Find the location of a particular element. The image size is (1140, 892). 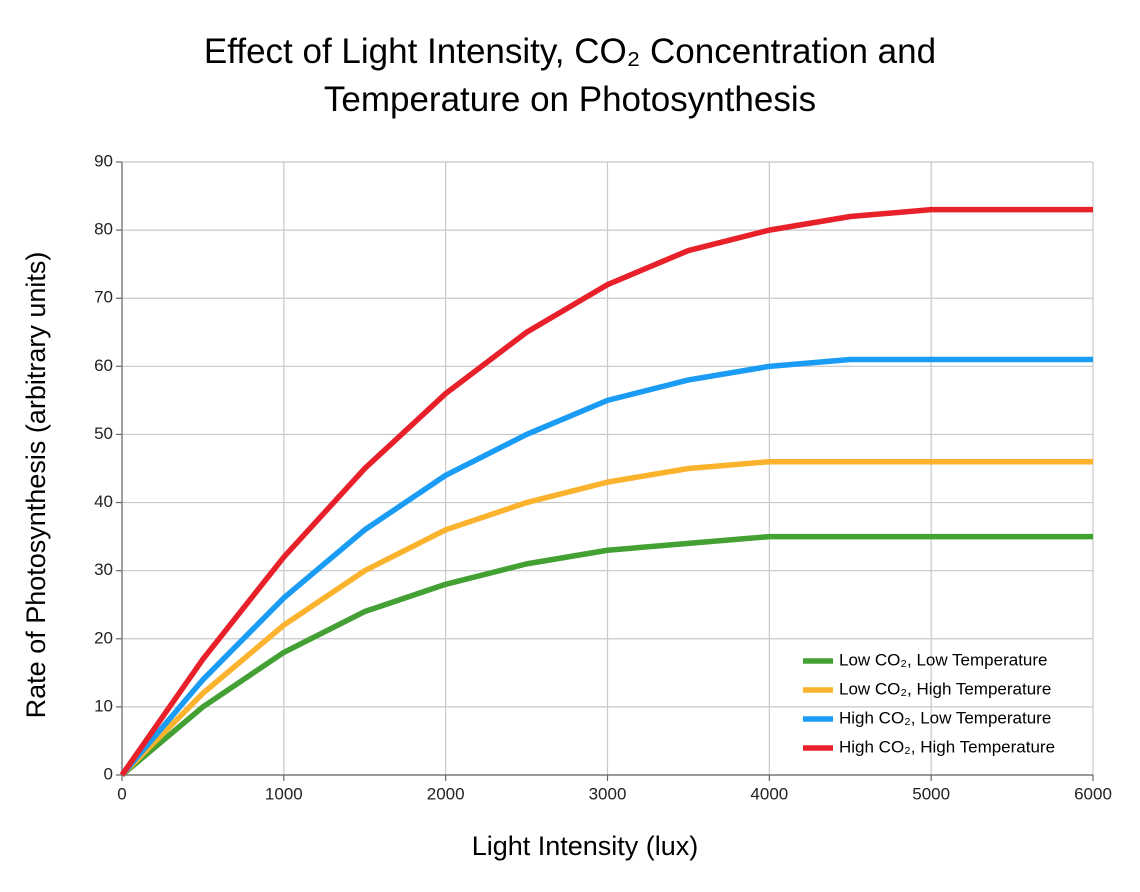

y-tick-label: 60 is located at coordinates (103, 365).